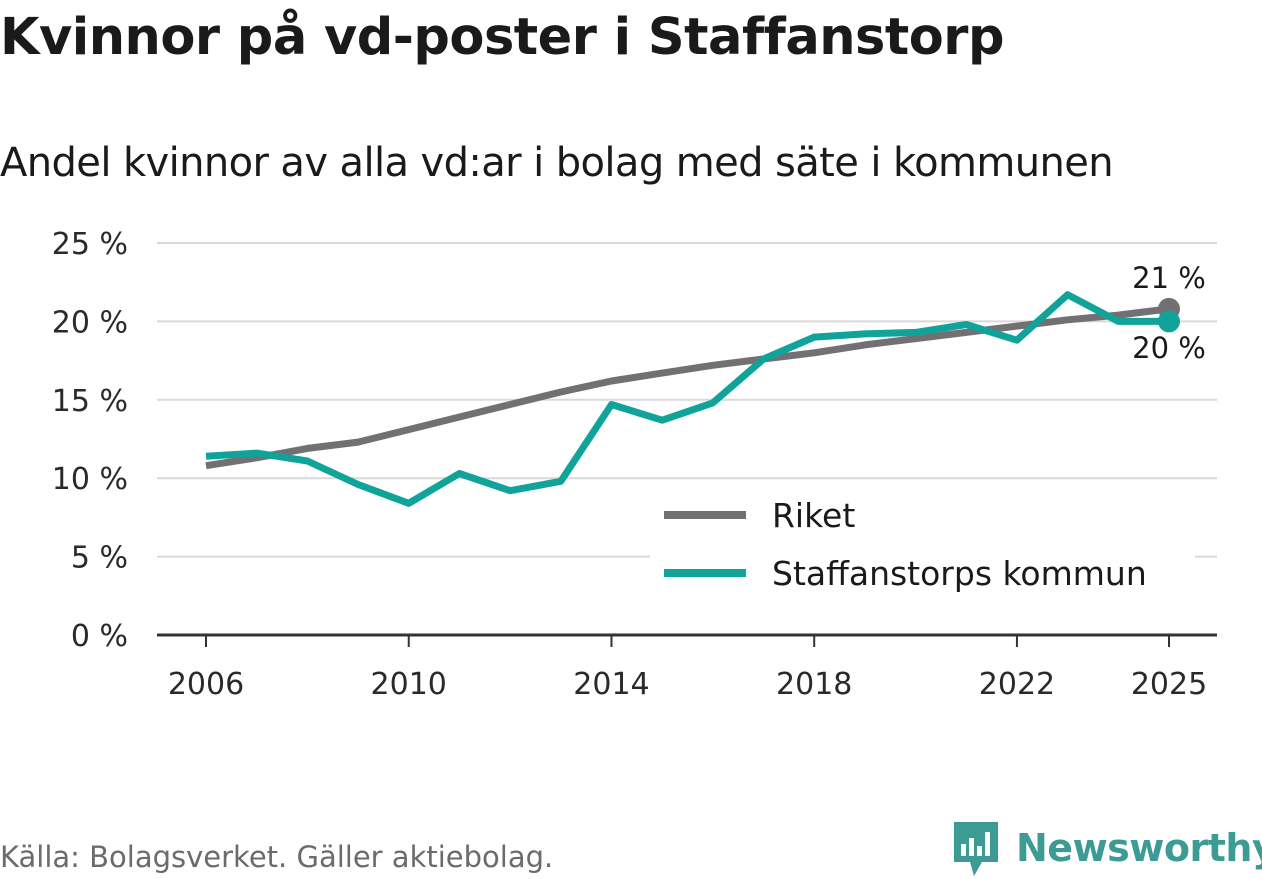  I want to click on legend-label: Staffanstorps kommun, so click(959, 573).